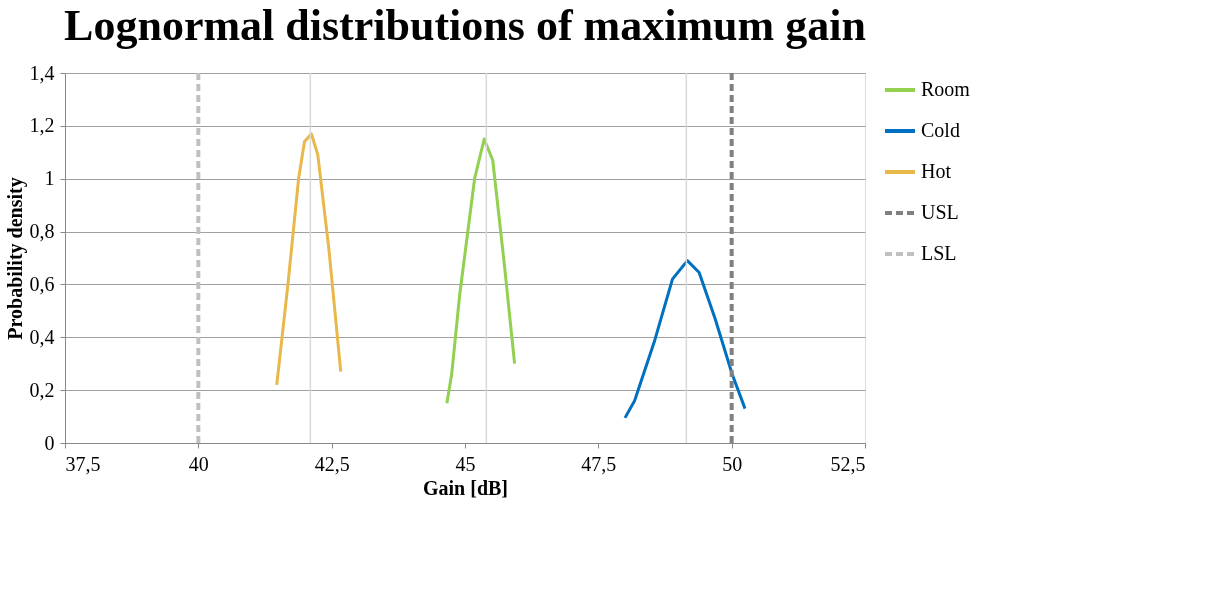 Image resolution: width=1212 pixels, height=599 pixels. I want to click on x-axis-title: Gain [dB], so click(465, 487).